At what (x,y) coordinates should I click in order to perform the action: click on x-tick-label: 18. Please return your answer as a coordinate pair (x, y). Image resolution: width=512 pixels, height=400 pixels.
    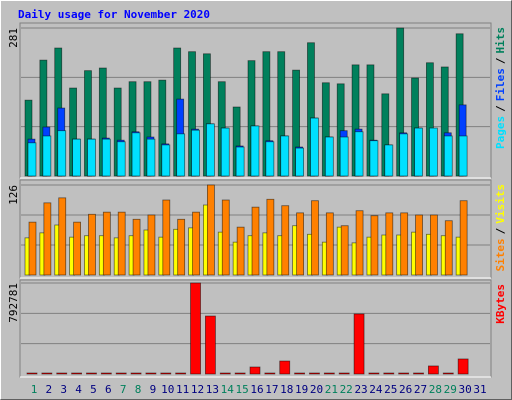
    Looking at the image, I should click on (286, 389).